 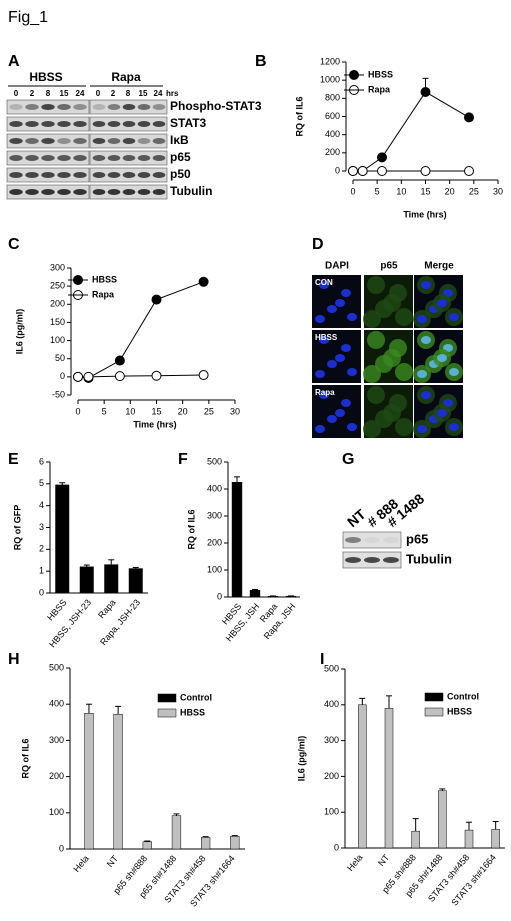 What do you see at coordinates (474, 191) in the screenshot?
I see `x-tick-label: 25` at bounding box center [474, 191].